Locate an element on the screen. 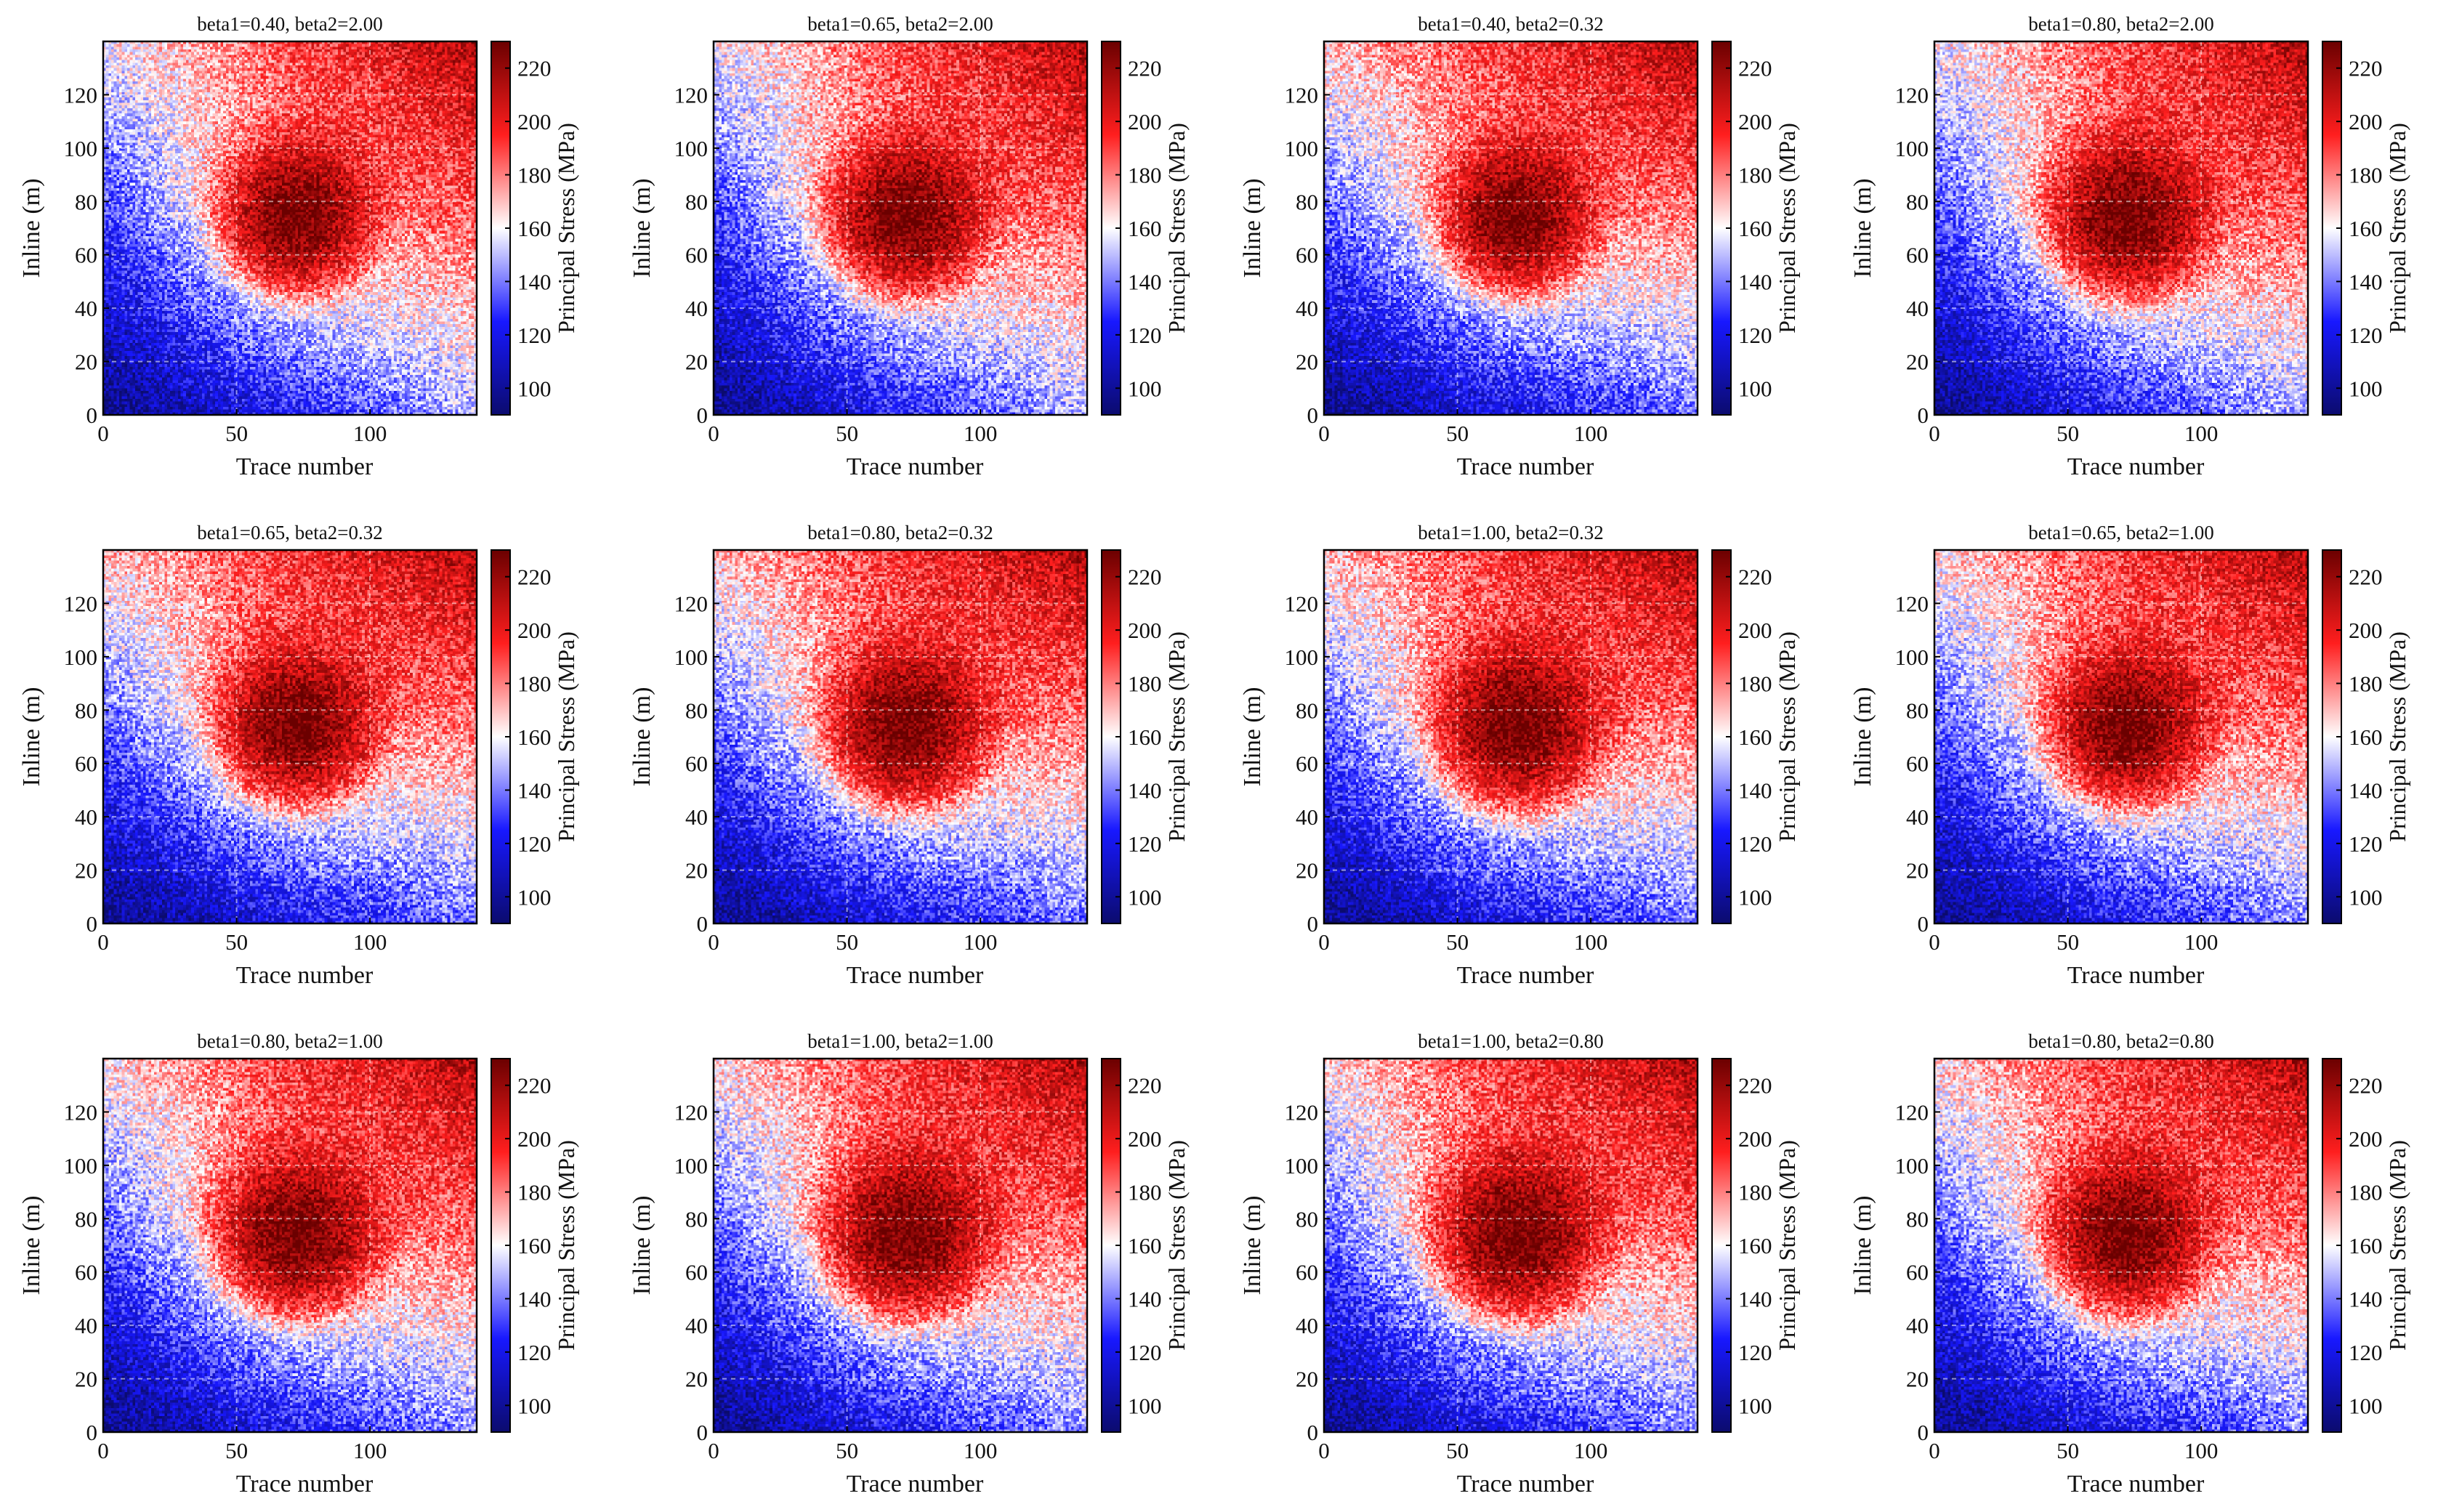 The width and height of the screenshot is (2438, 1512). panel-title: beta1=0.80, beta2=0.32 is located at coordinates (900, 532).